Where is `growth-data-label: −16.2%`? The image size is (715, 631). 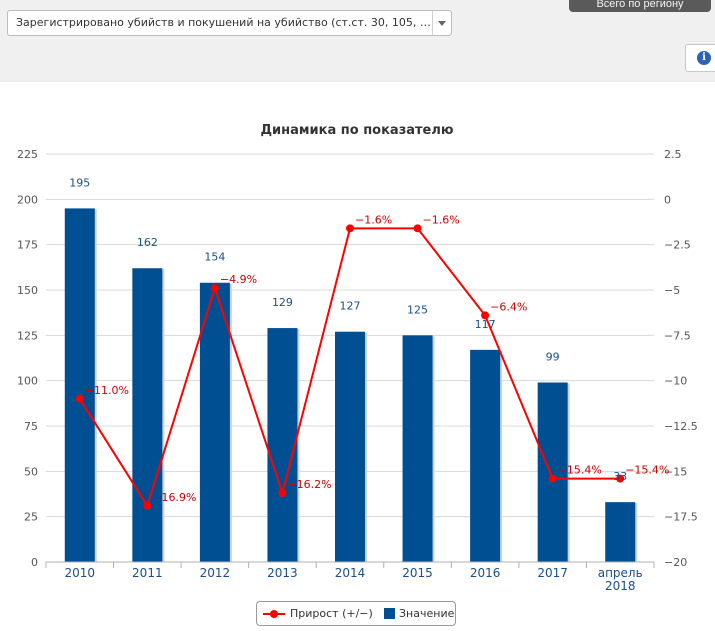
growth-data-label: −16.2% is located at coordinates (309, 484).